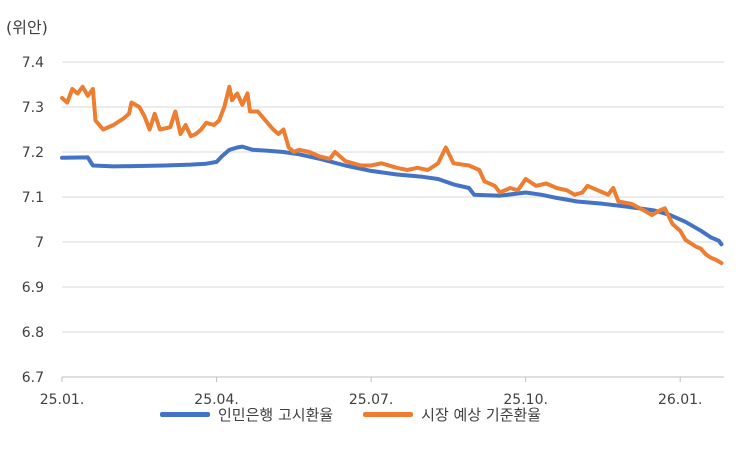 The image size is (750, 451). I want to click on y-unit-label: (위안), so click(27, 27).